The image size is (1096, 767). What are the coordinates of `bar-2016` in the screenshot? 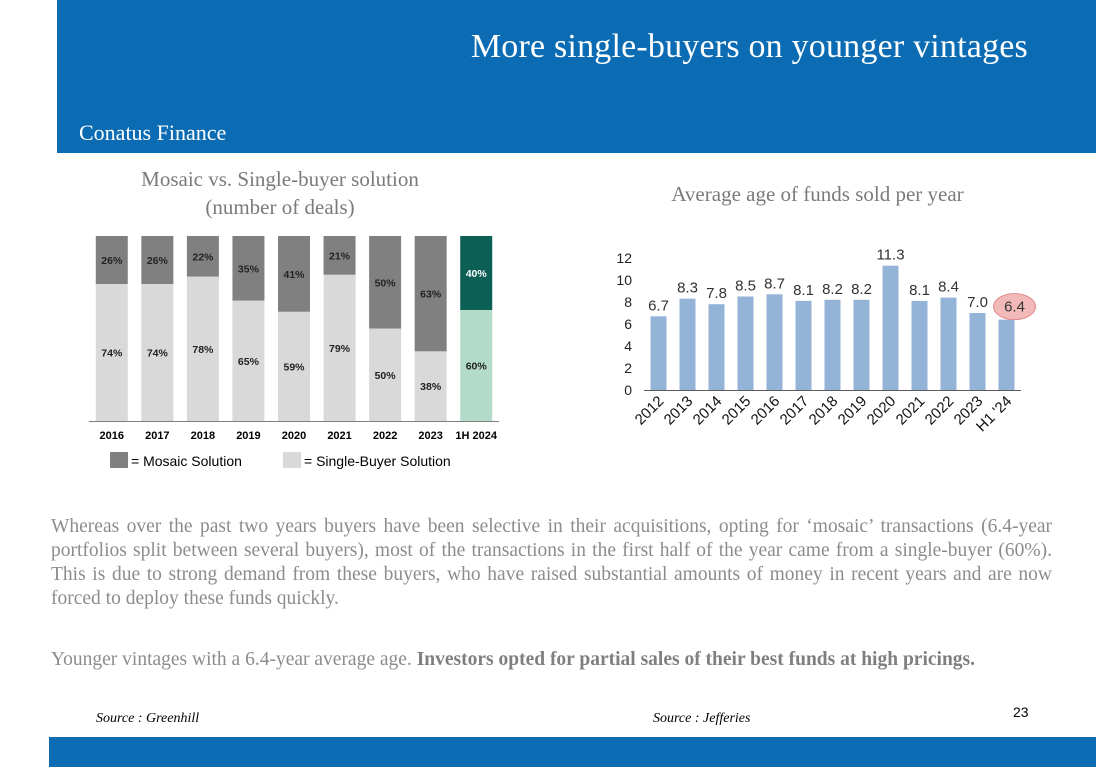 It's located at (774, 342).